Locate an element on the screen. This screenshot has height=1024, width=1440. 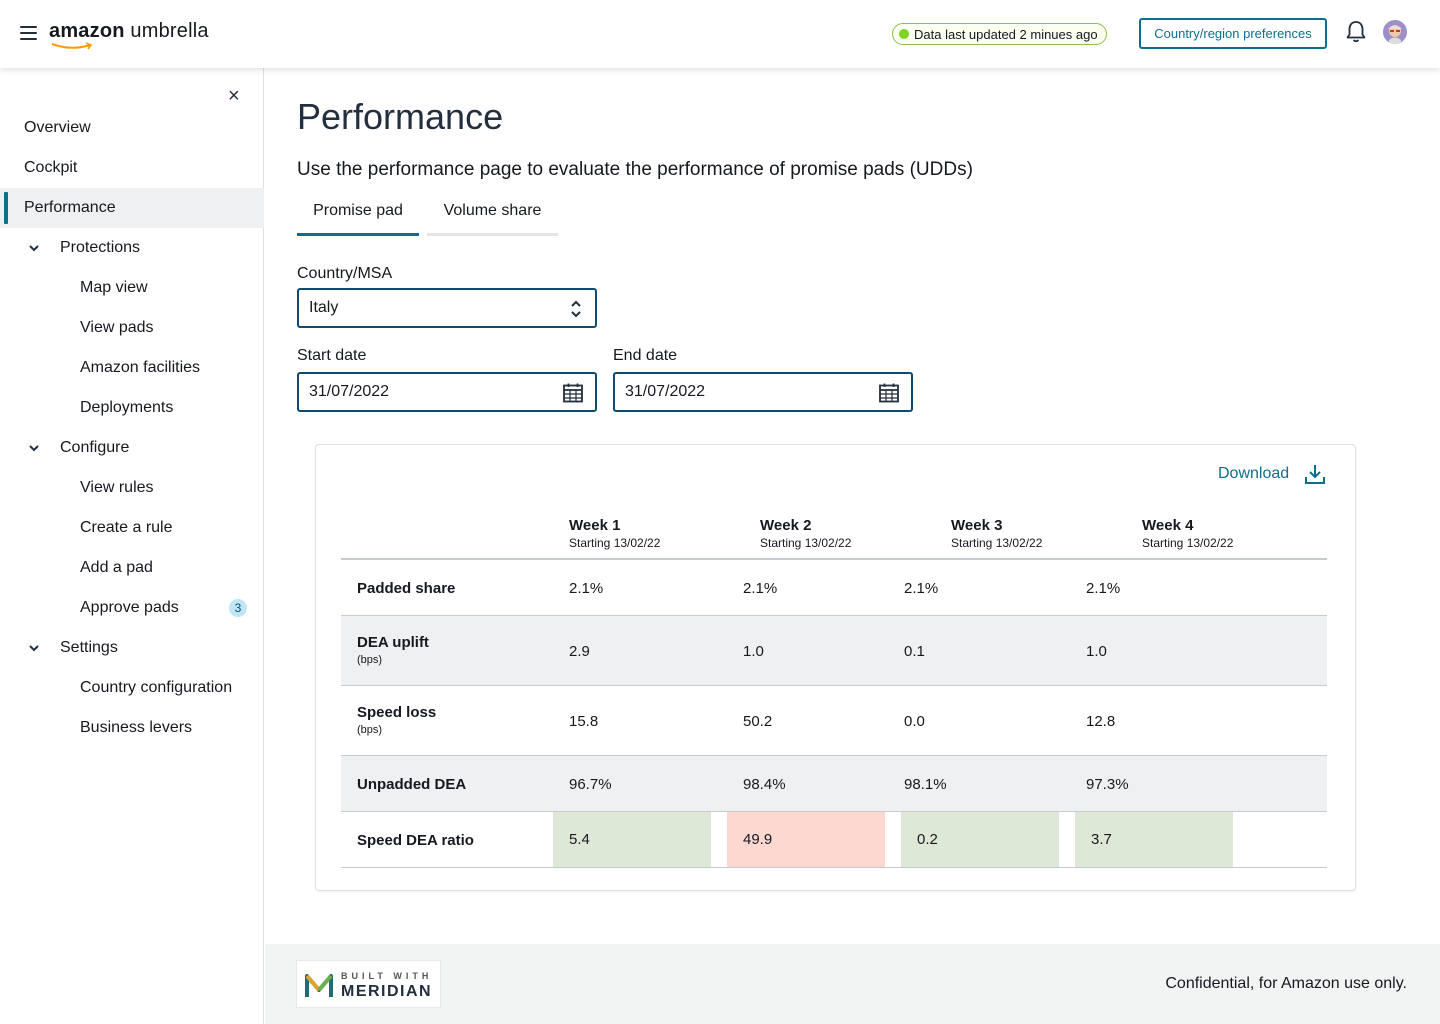
sidebar-item-cockpit: Cockpit is located at coordinates (51, 167).